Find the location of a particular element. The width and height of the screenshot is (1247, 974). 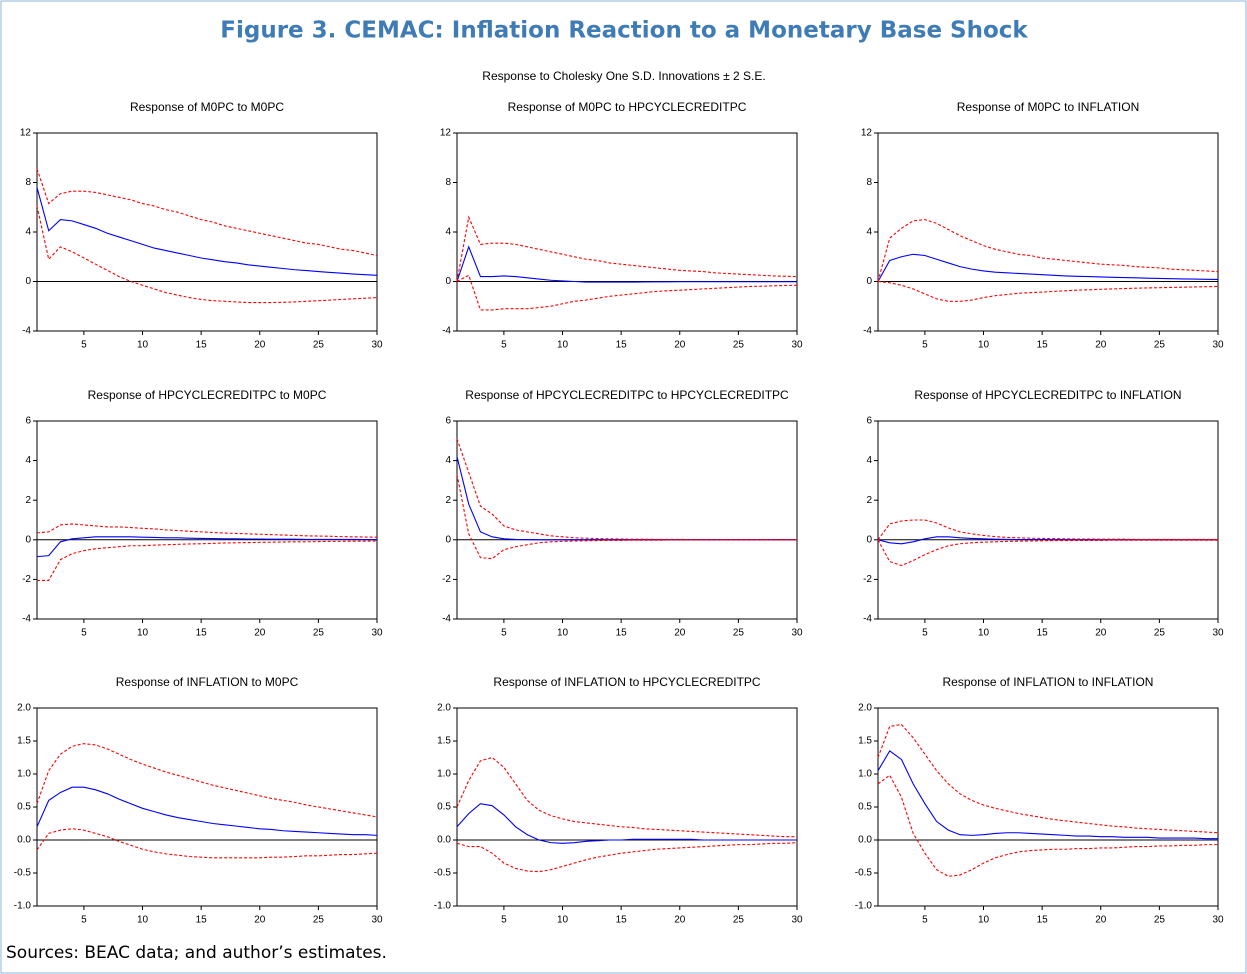

y-tick-label: -1.0 is located at coordinates (23, 906).